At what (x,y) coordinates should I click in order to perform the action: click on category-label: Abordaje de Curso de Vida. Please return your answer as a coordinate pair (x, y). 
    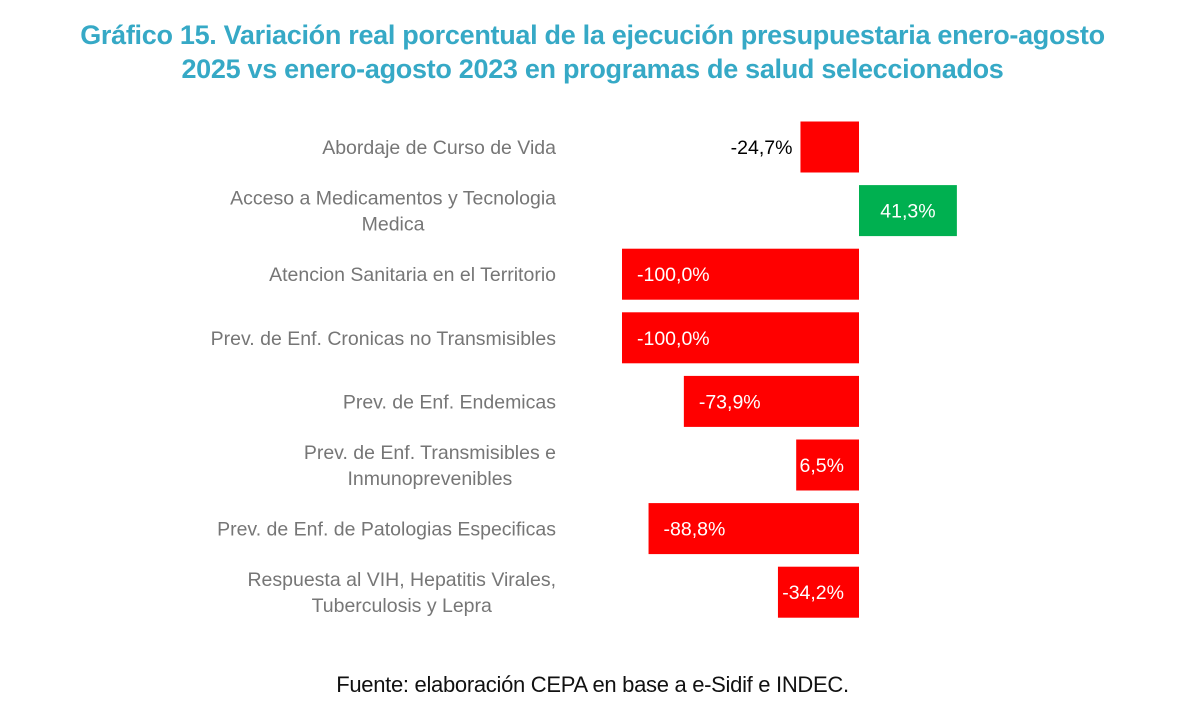
    Looking at the image, I should click on (439, 148).